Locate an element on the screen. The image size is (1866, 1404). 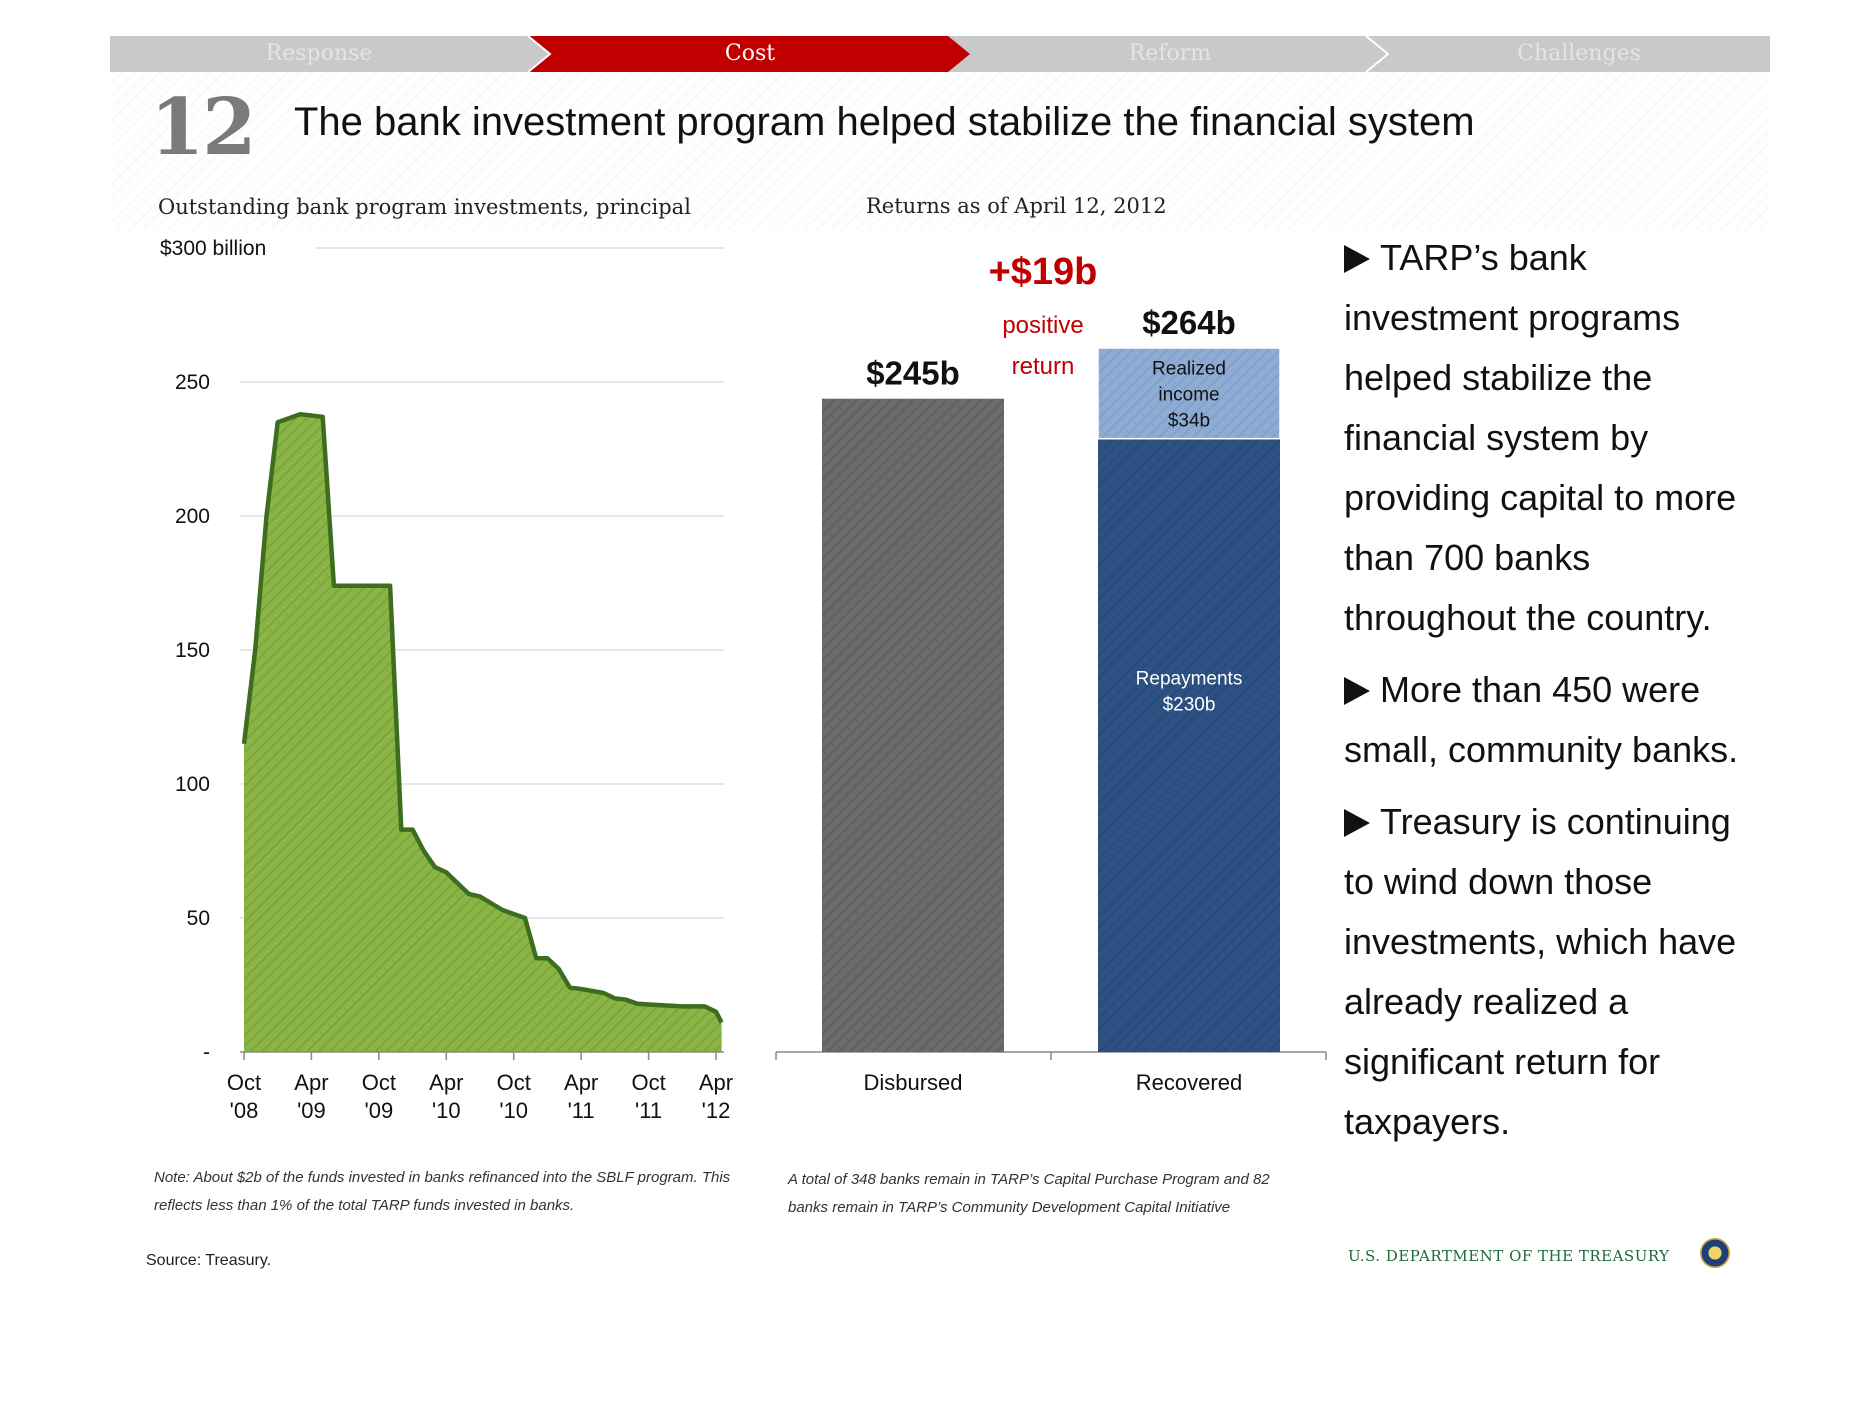
nav-tab-response: Response is located at coordinates (319, 53).